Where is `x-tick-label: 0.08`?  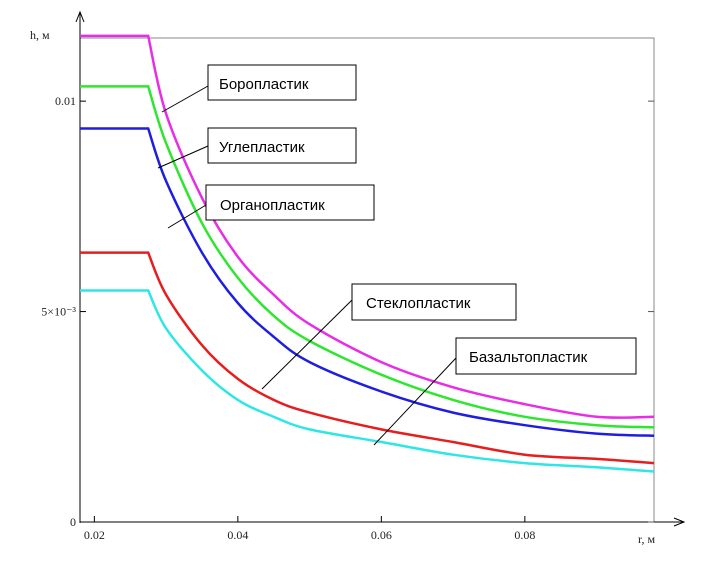 x-tick-label: 0.08 is located at coordinates (524, 535).